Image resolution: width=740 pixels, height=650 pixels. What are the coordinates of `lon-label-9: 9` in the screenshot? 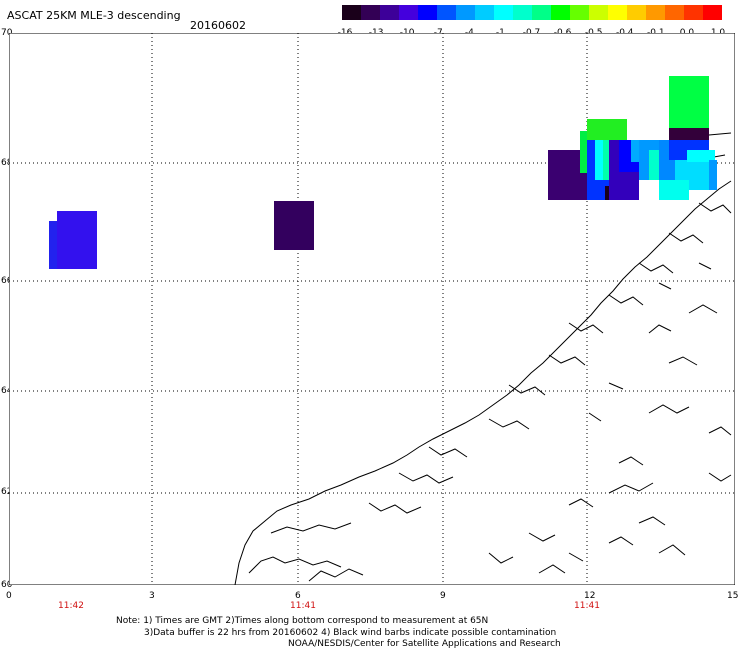 It's located at (443, 596).